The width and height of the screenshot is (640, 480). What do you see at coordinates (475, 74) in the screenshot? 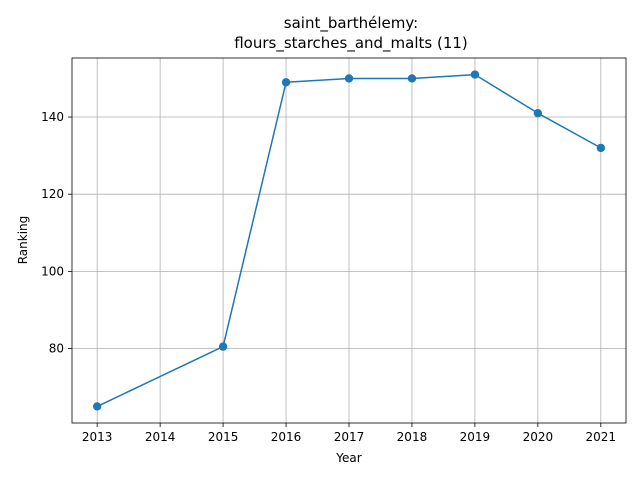
I see `data-point-2019` at bounding box center [475, 74].